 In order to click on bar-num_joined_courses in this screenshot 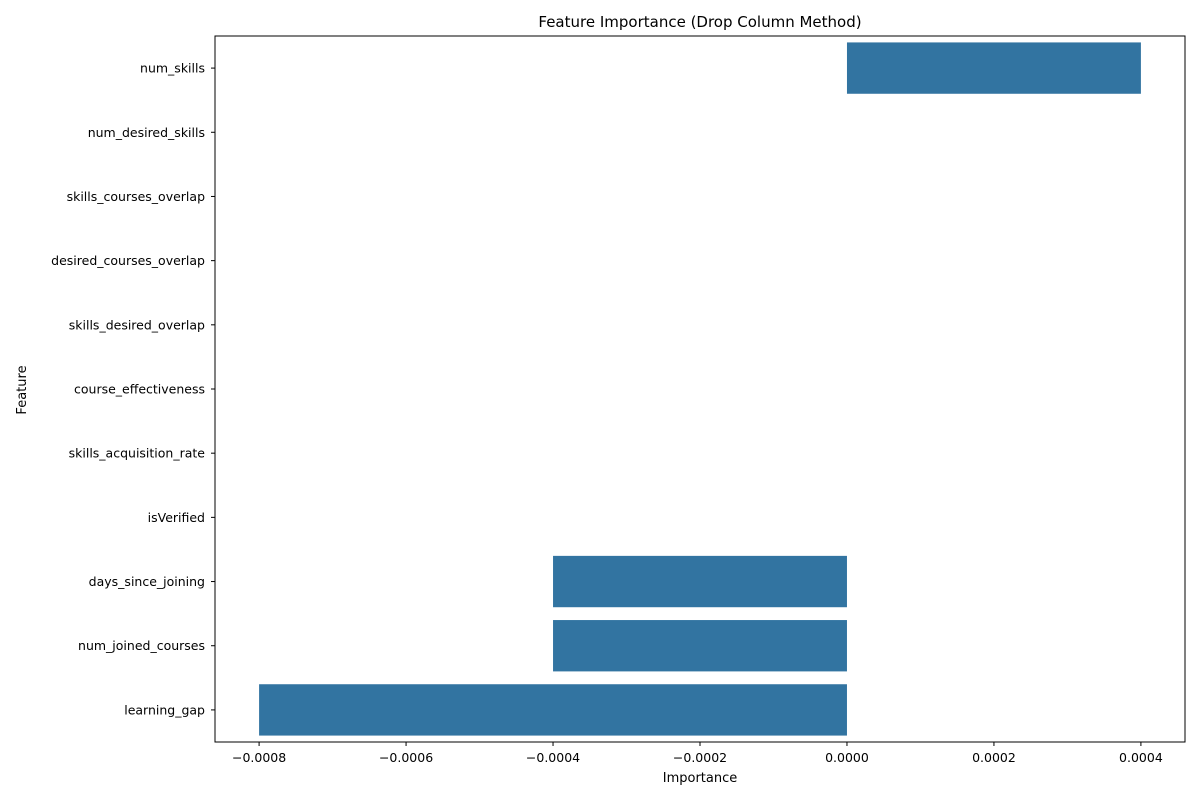, I will do `click(700, 646)`.